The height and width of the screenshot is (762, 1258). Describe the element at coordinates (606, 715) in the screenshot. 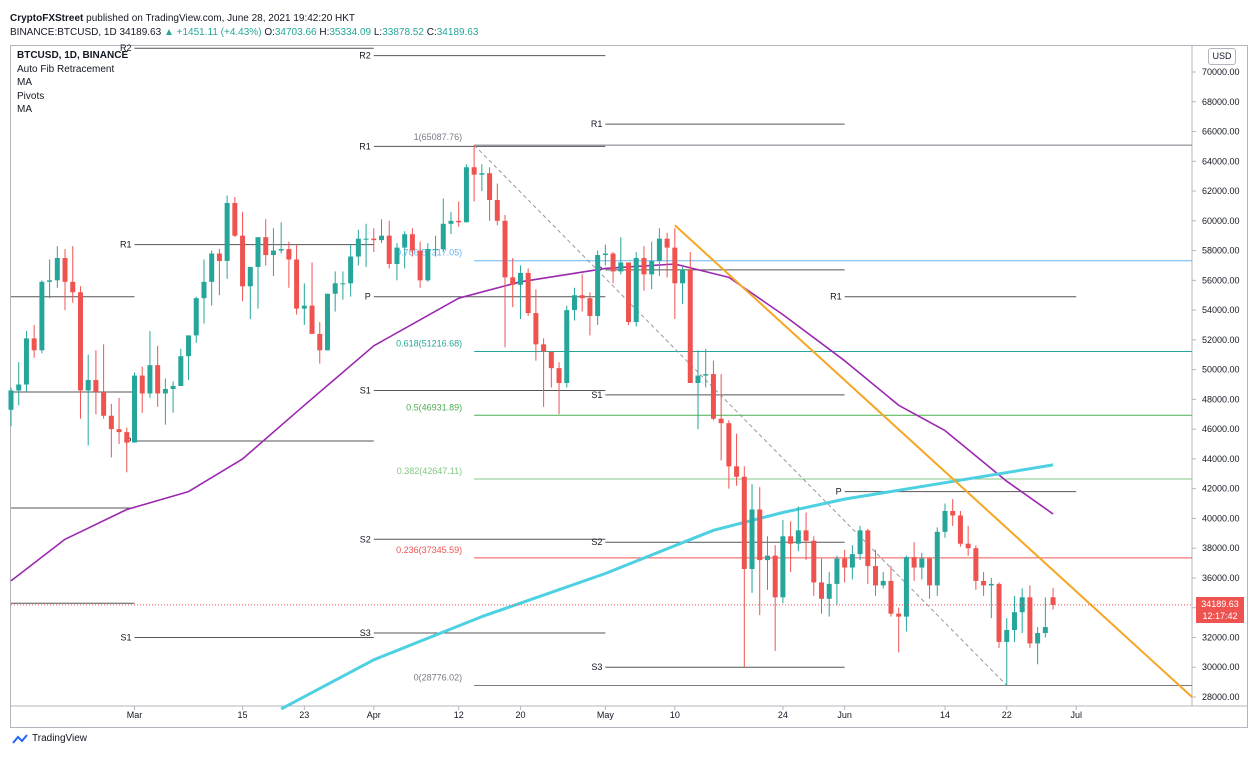

I see `x-tick-label: May` at that location.